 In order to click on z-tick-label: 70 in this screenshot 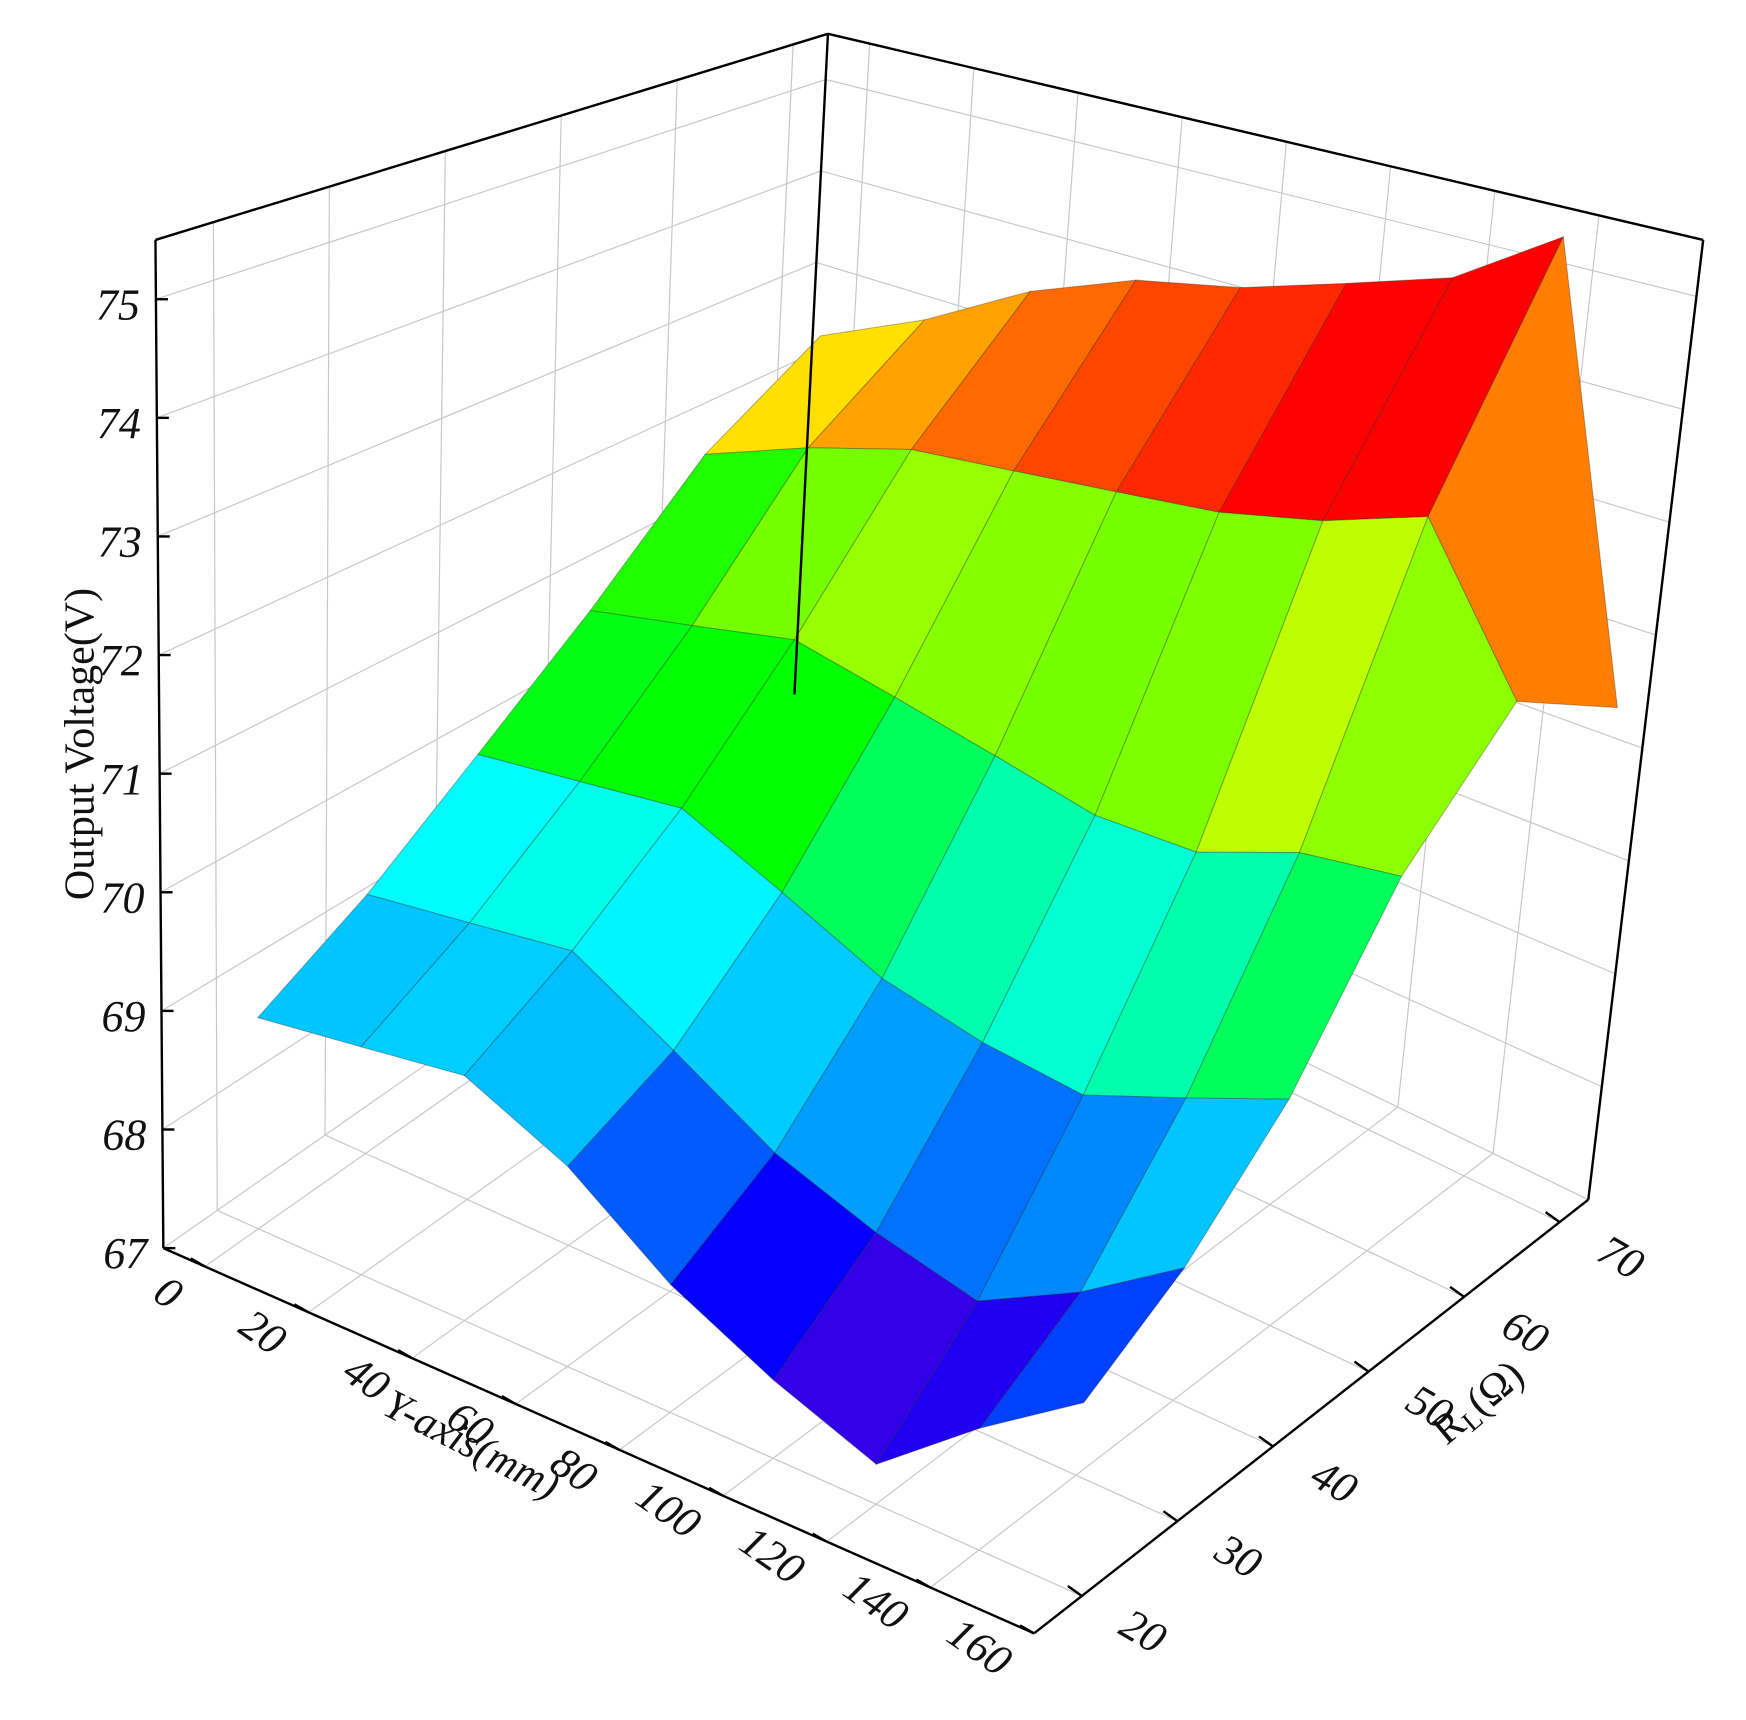, I will do `click(123, 897)`.